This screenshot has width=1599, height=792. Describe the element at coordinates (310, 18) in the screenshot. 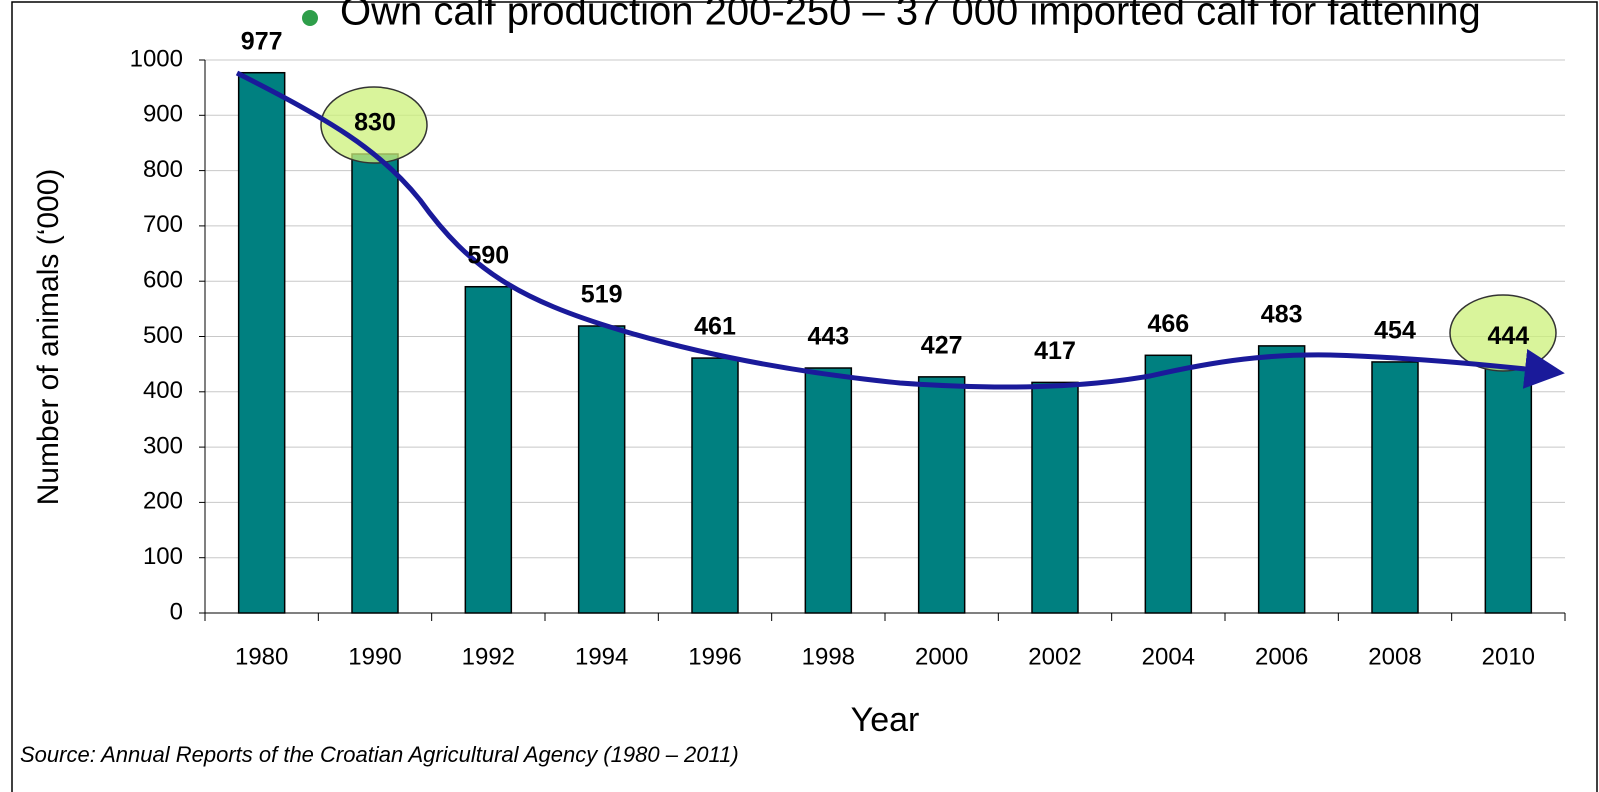

I see `title-bullet` at that location.